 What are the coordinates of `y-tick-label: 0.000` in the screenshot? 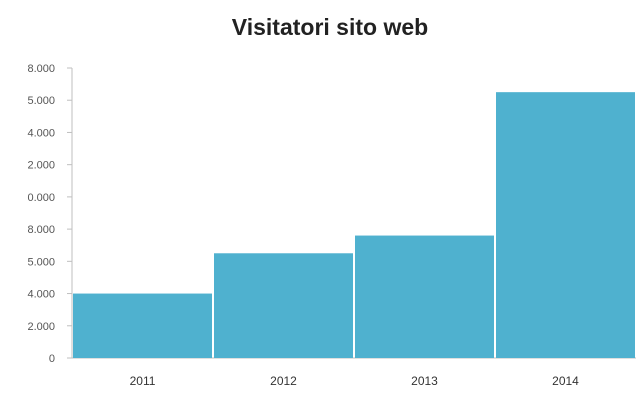 It's located at (41, 198).